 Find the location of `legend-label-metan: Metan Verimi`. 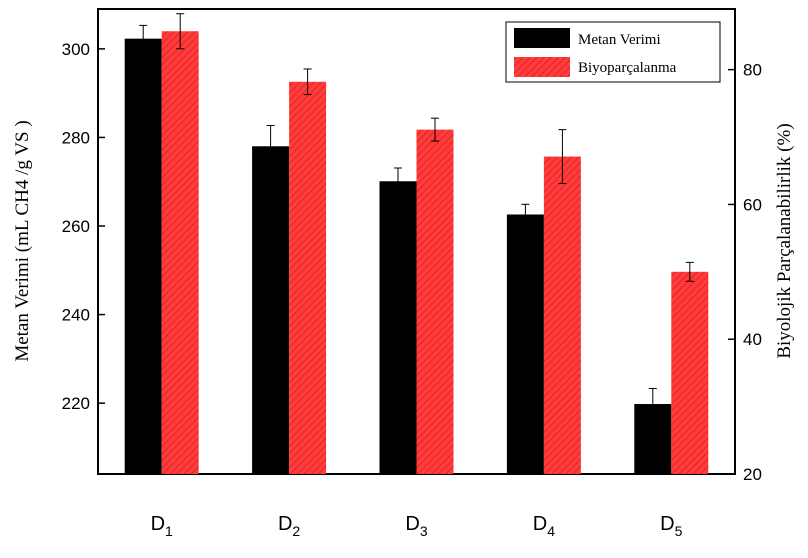

legend-label-metan: Metan Verimi is located at coordinates (619, 40).